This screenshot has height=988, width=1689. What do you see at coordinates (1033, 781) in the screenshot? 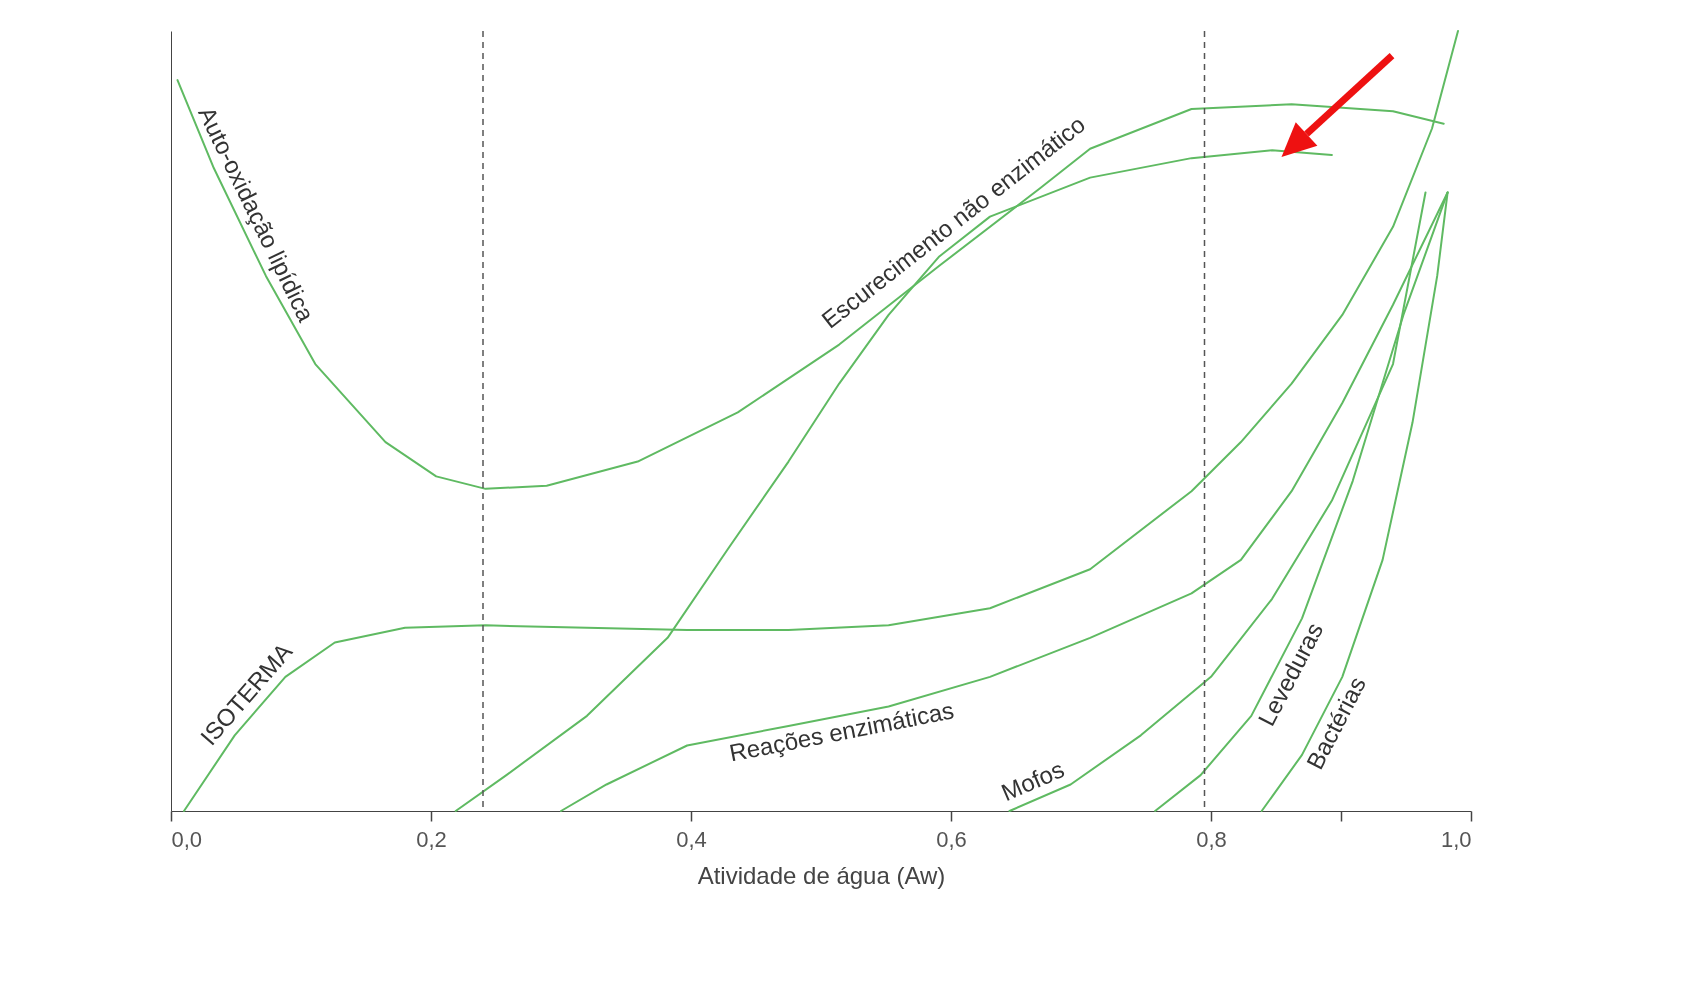
I see `text: Mofos` at bounding box center [1033, 781].